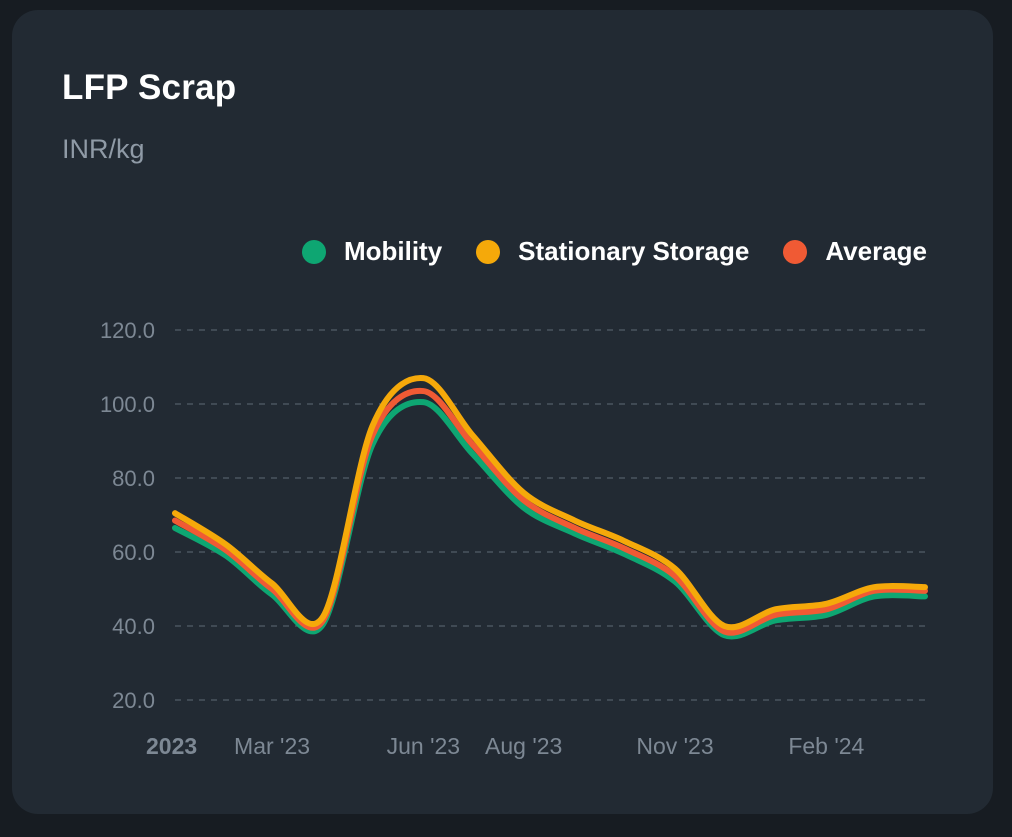  I want to click on legend-item-average: Average, so click(855, 251).